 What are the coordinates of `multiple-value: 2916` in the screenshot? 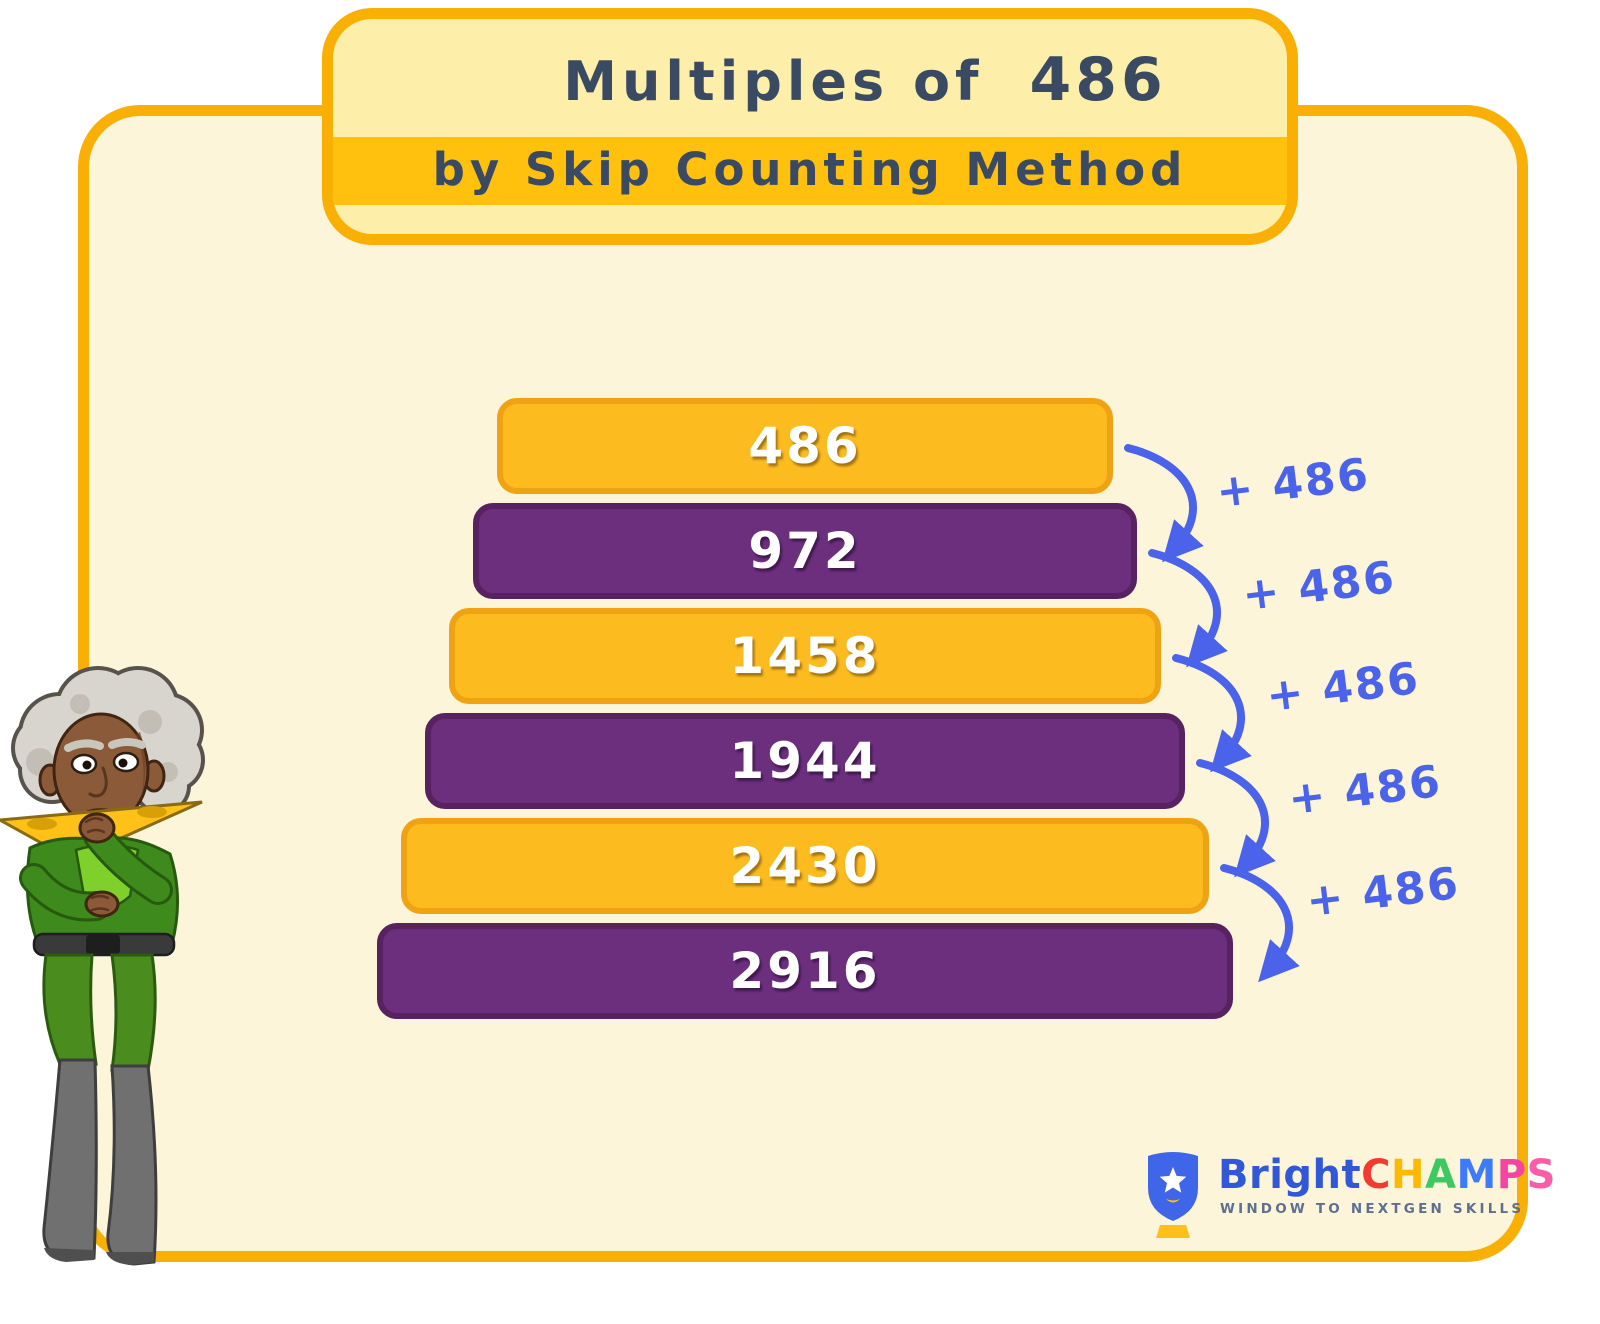 It's located at (805, 971).